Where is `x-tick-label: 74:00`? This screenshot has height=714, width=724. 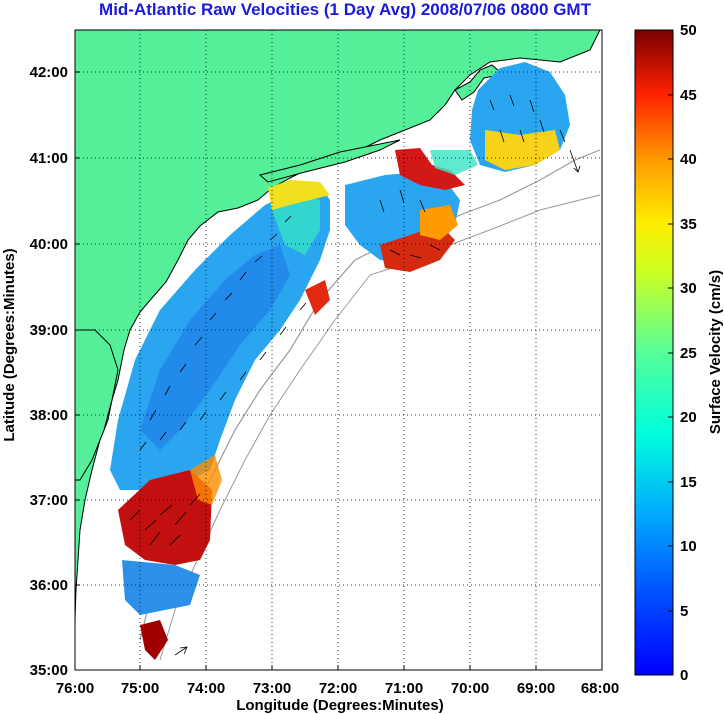 x-tick-label: 74:00 is located at coordinates (206, 688).